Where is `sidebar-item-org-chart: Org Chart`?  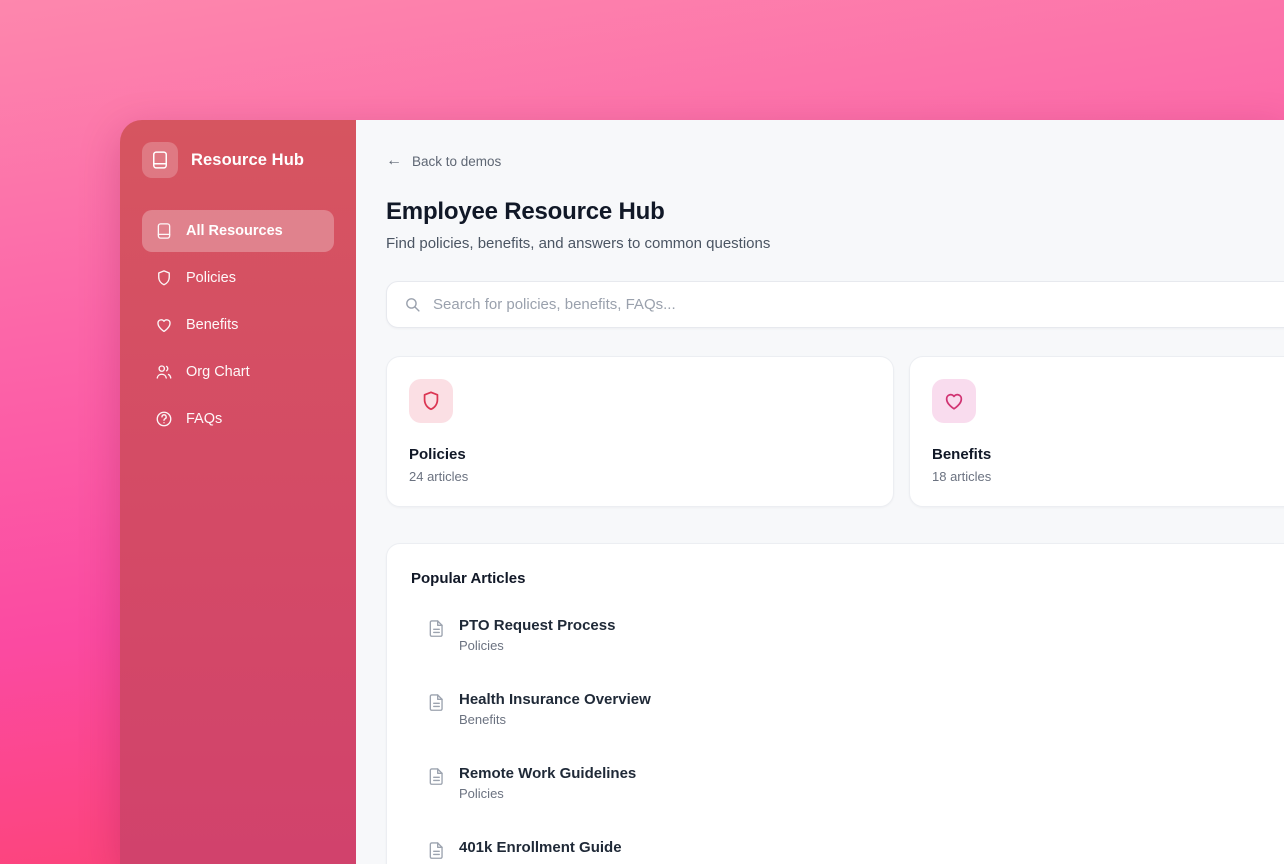
sidebar-item-org-chart: Org Chart is located at coordinates (238, 372).